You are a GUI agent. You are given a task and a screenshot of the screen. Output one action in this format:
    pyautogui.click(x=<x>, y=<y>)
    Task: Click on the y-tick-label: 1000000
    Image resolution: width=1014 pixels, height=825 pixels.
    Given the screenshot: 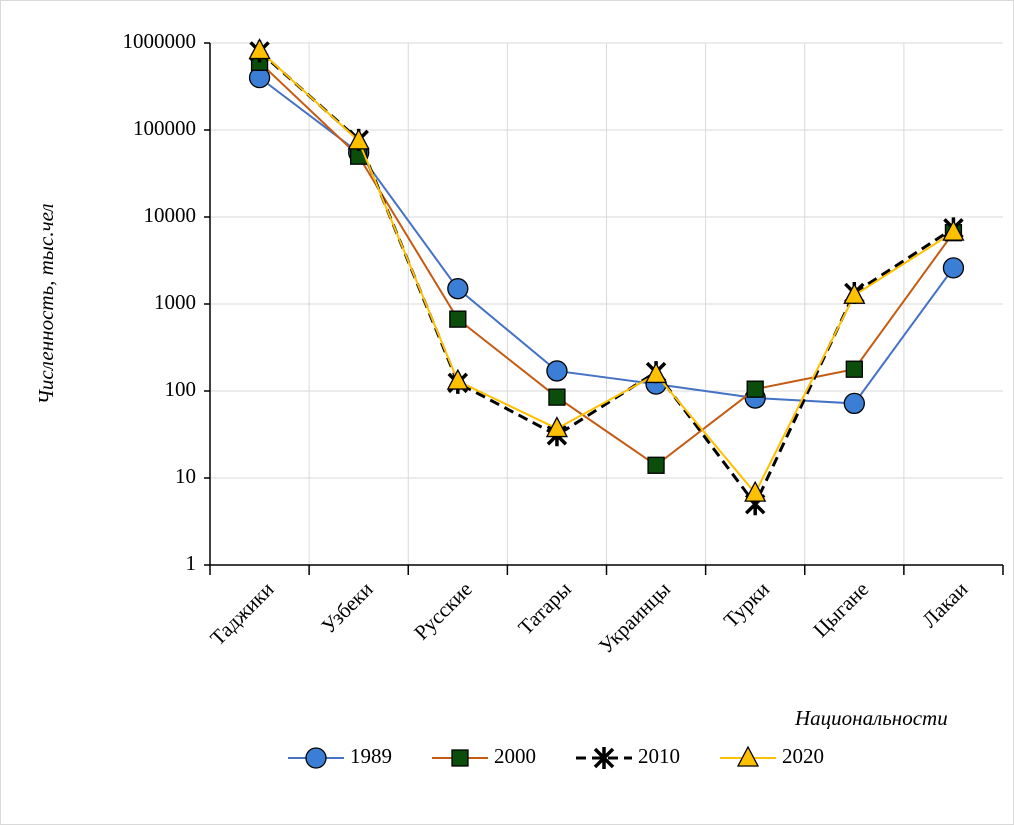 What is the action you would take?
    pyautogui.click(x=160, y=41)
    